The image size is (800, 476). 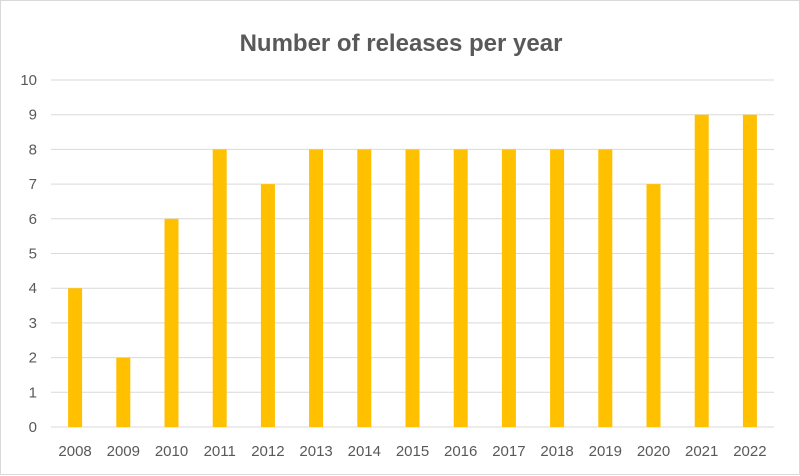 I want to click on y-tick-label: 8, so click(x=33, y=149).